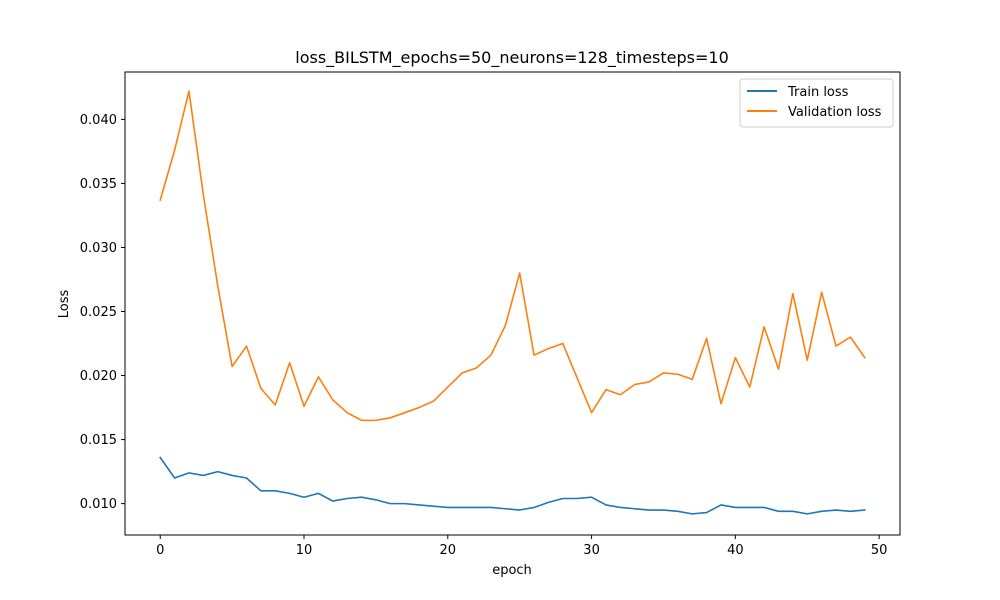 The width and height of the screenshot is (1000, 600). What do you see at coordinates (879, 550) in the screenshot?
I see `x-tick-label: 50` at bounding box center [879, 550].